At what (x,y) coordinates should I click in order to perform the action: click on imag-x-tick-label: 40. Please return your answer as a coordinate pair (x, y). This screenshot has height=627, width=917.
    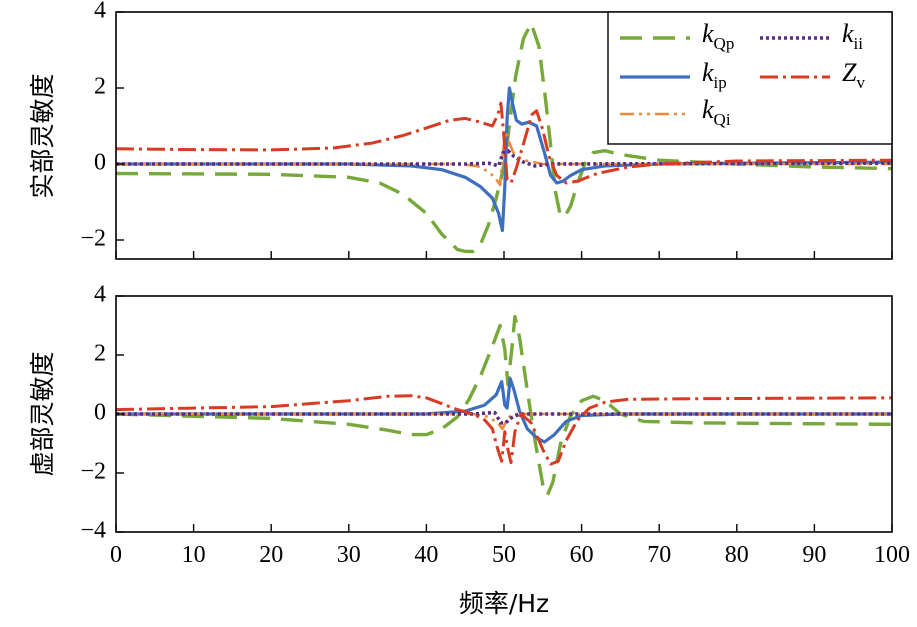
    Looking at the image, I should click on (426, 555).